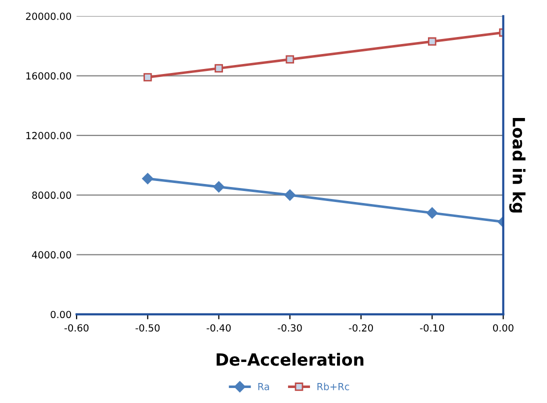 The width and height of the screenshot is (547, 403). Describe the element at coordinates (61, 314) in the screenshot. I see `y-tick-label: 0.00` at that location.